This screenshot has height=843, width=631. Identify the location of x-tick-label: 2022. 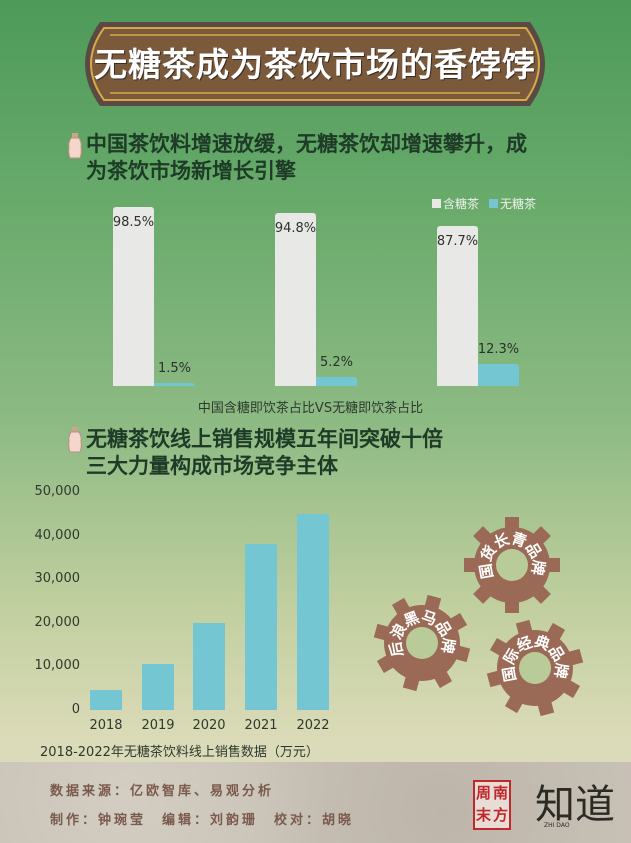
(313, 725).